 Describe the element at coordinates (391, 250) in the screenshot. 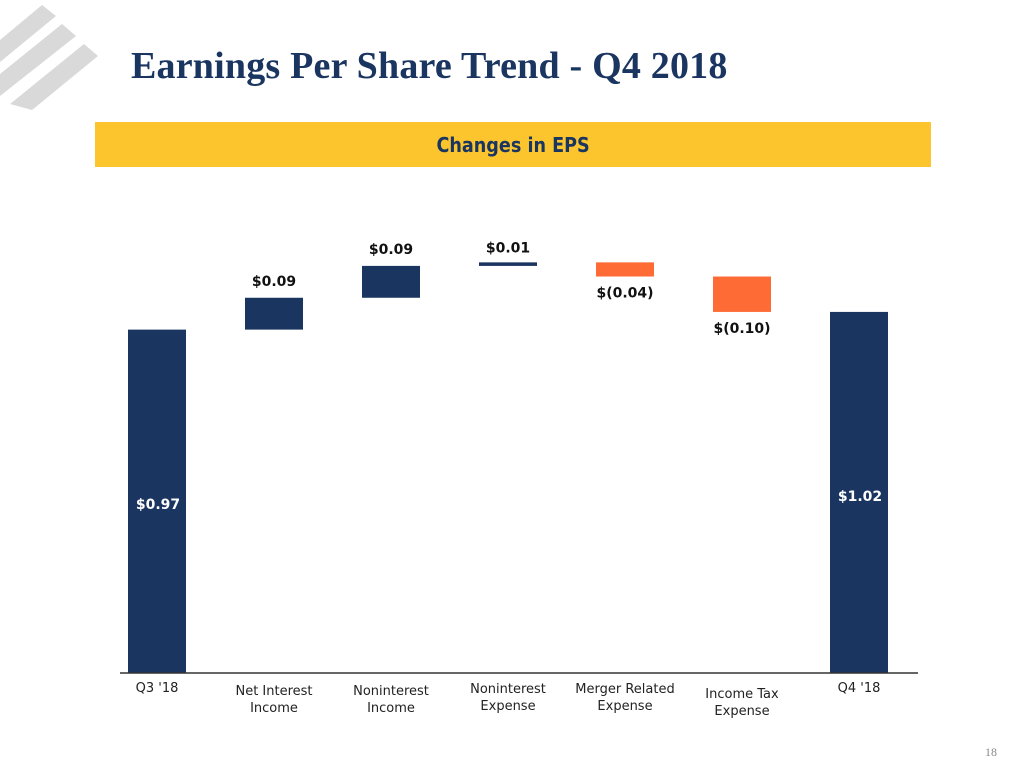

I see `value-label-3: $0.09` at that location.